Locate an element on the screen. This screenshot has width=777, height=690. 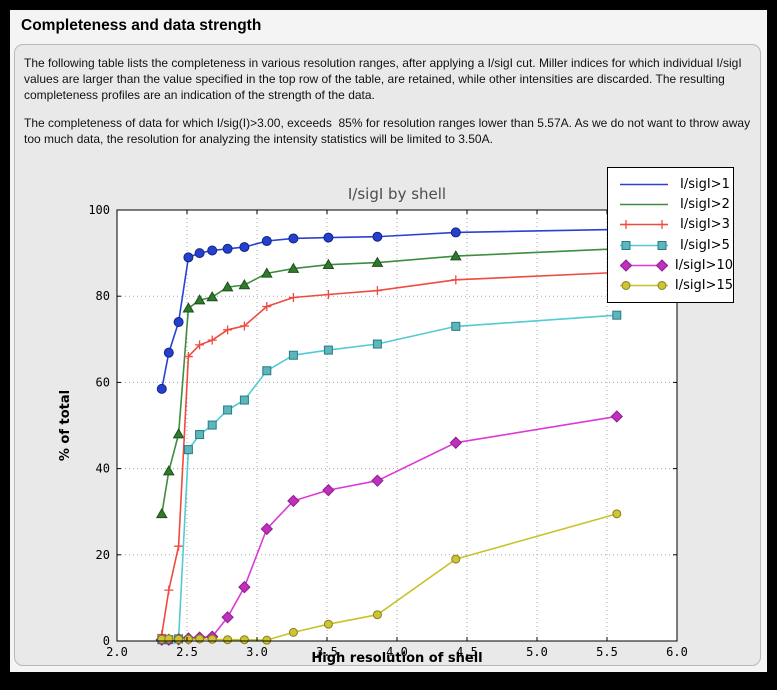
legend-label: I/sigI>1 is located at coordinates (705, 184).